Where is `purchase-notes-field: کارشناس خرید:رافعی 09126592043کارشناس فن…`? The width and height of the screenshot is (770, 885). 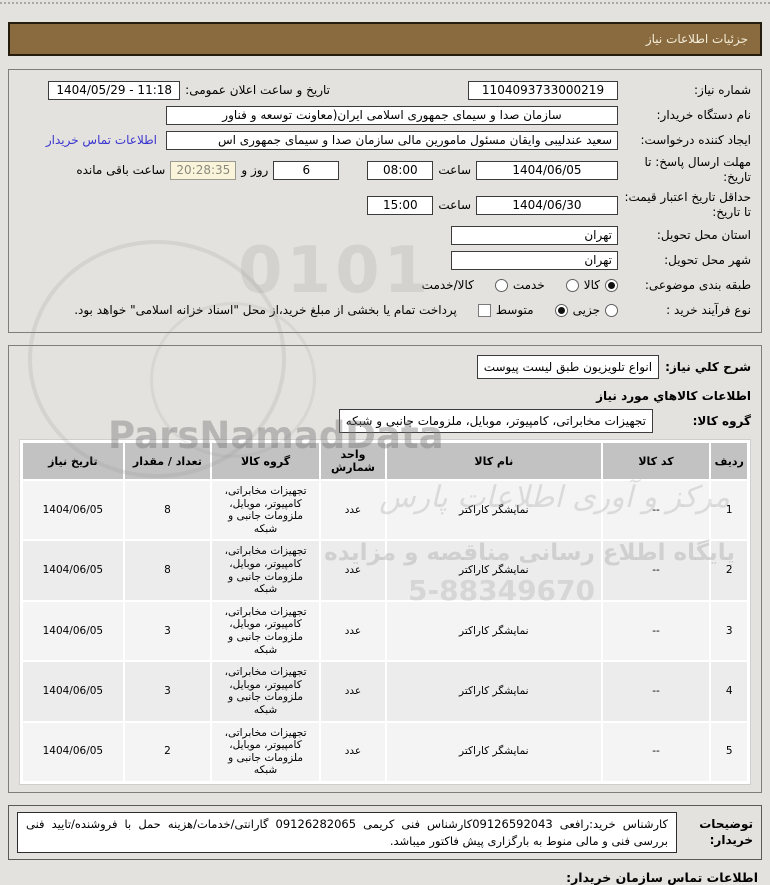 purchase-notes-field: کارشناس خرید:رافعی 09126592043کارشناس فن… is located at coordinates (347, 832).